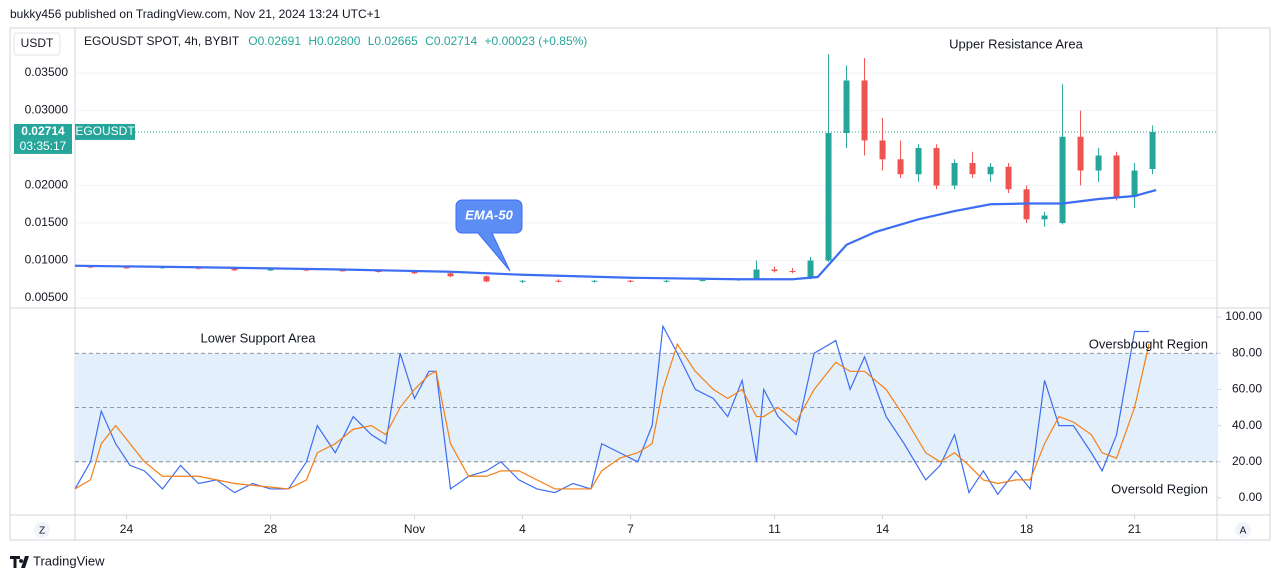  I want to click on y-tick-label: 0.02000, so click(47, 185).